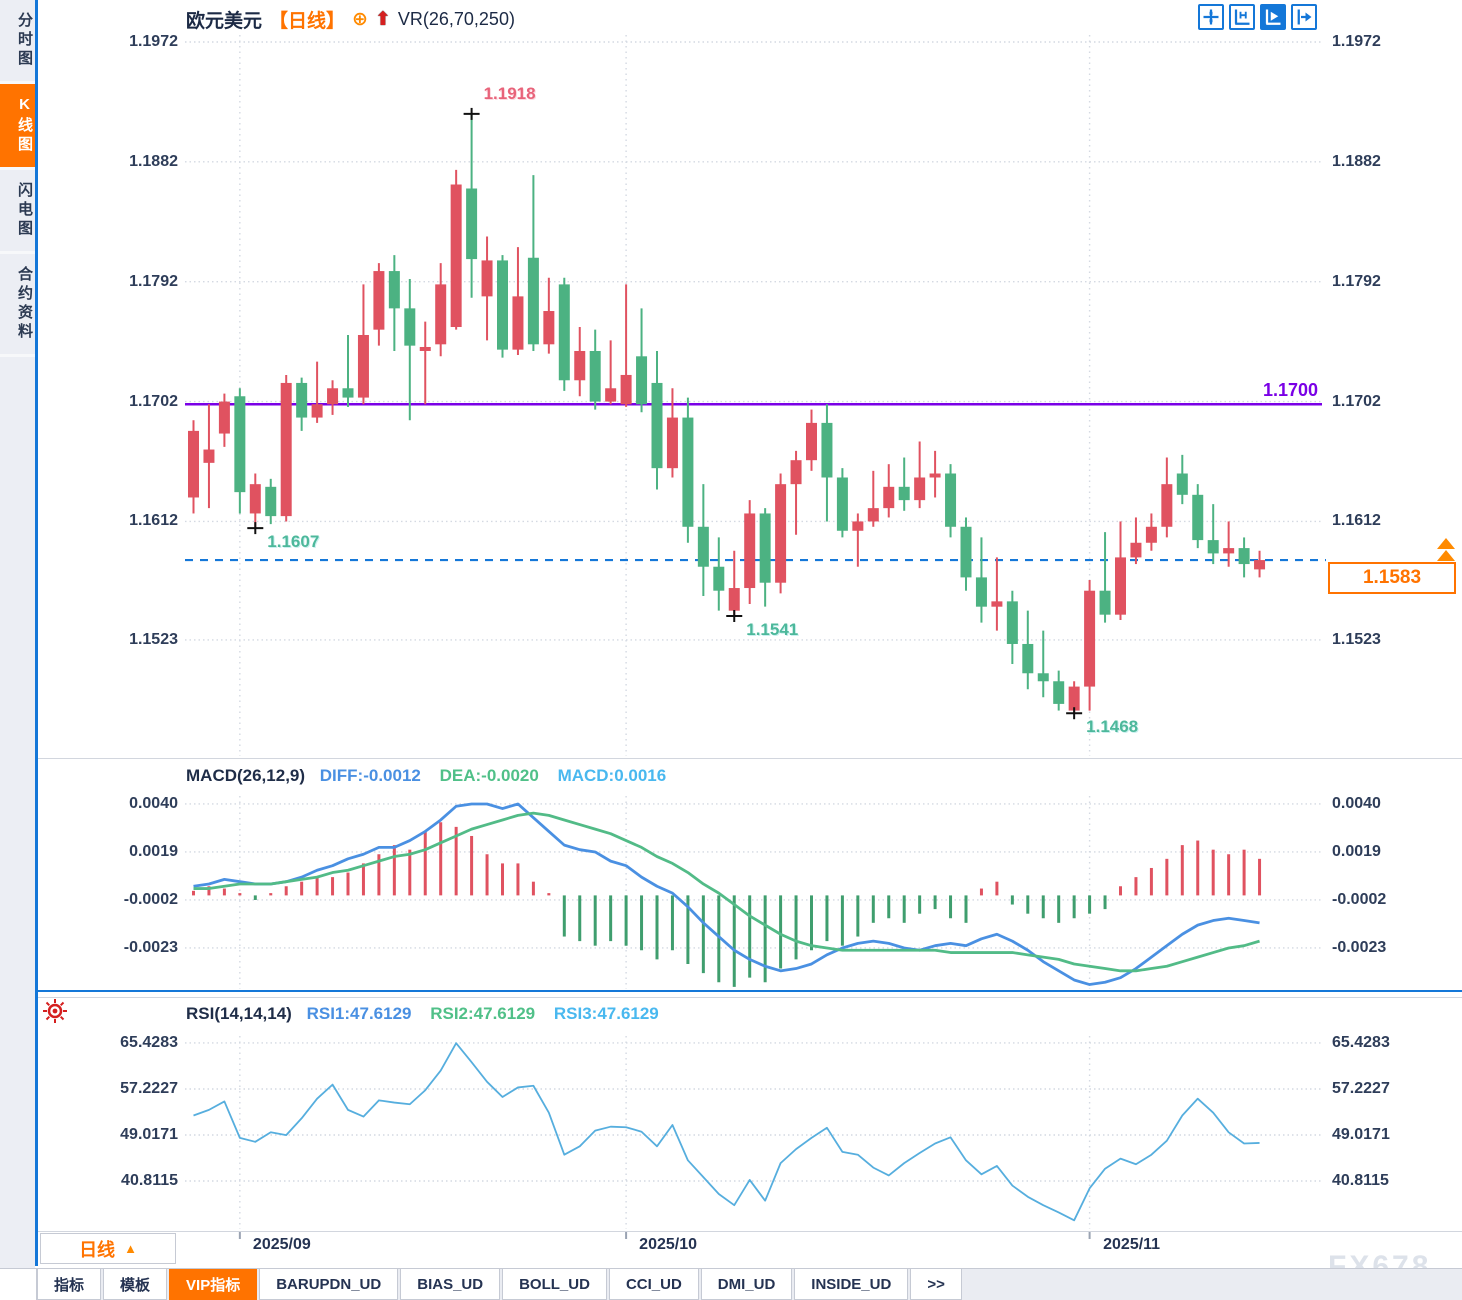 The height and width of the screenshot is (1300, 1462). What do you see at coordinates (1359, 947) in the screenshot?
I see `macd-tick-label: -0.0023` at bounding box center [1359, 947].